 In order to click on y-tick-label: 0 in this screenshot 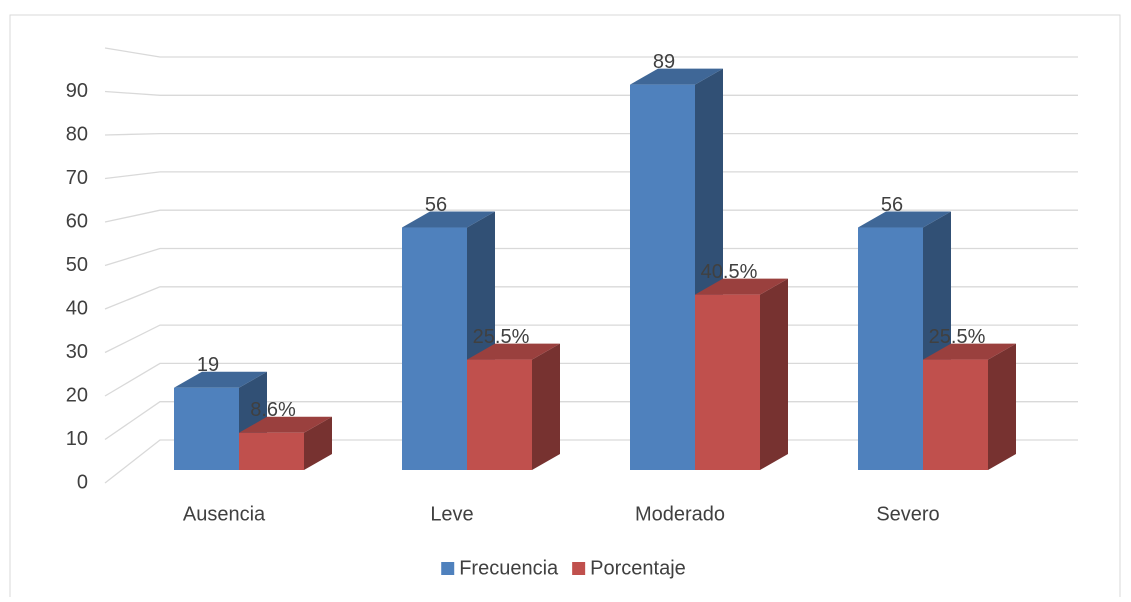, I will do `click(82, 482)`.